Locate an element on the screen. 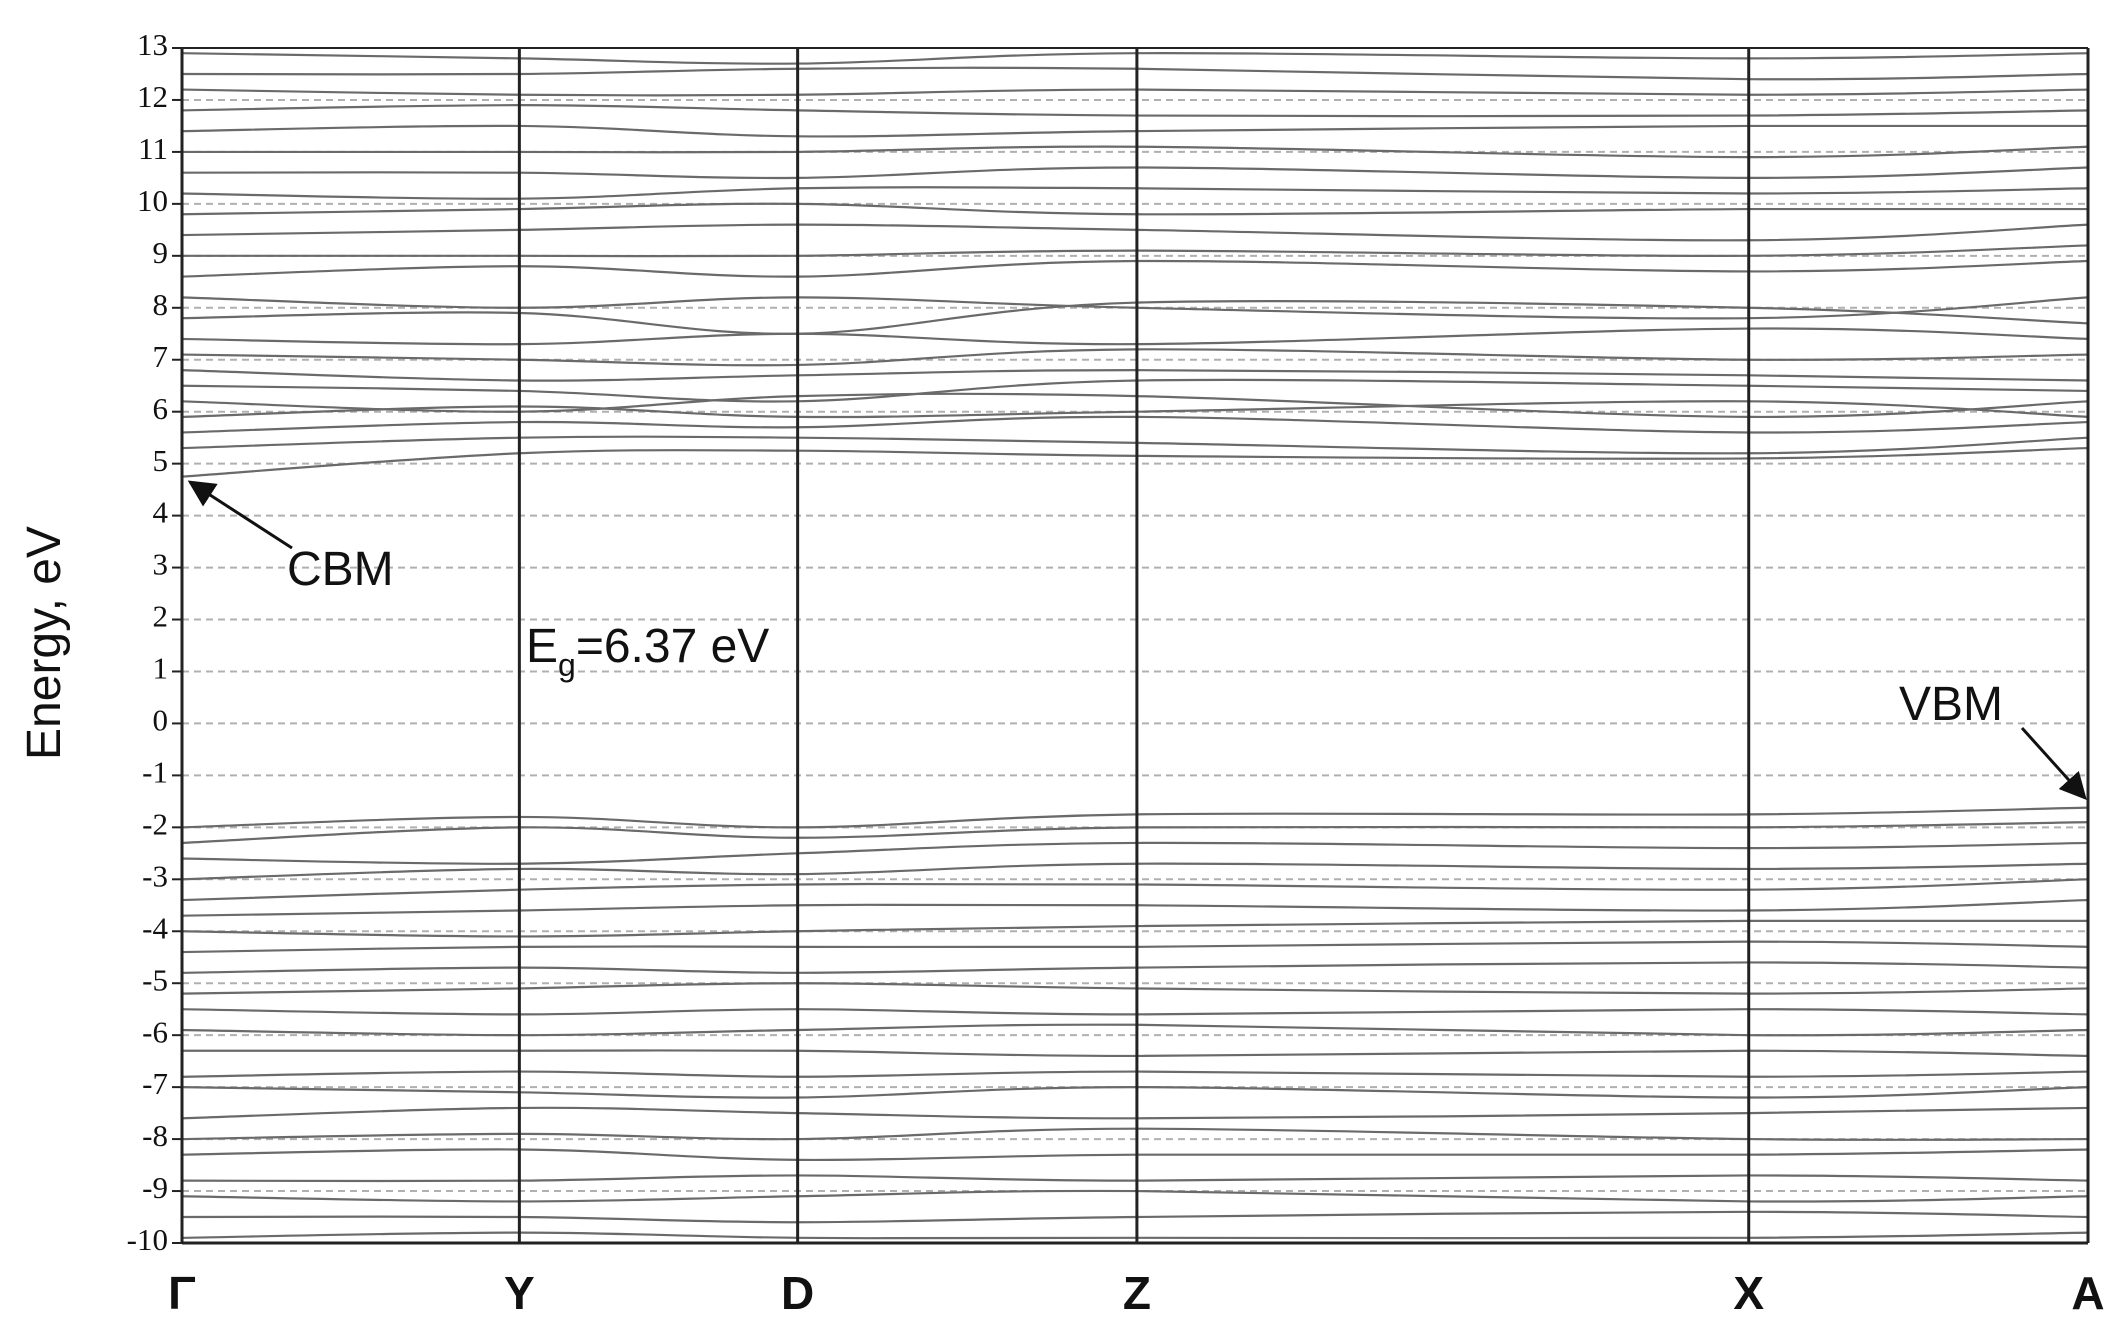 This screenshot has width=2124, height=1336. y-tick-label: -1 is located at coordinates (155, 772).